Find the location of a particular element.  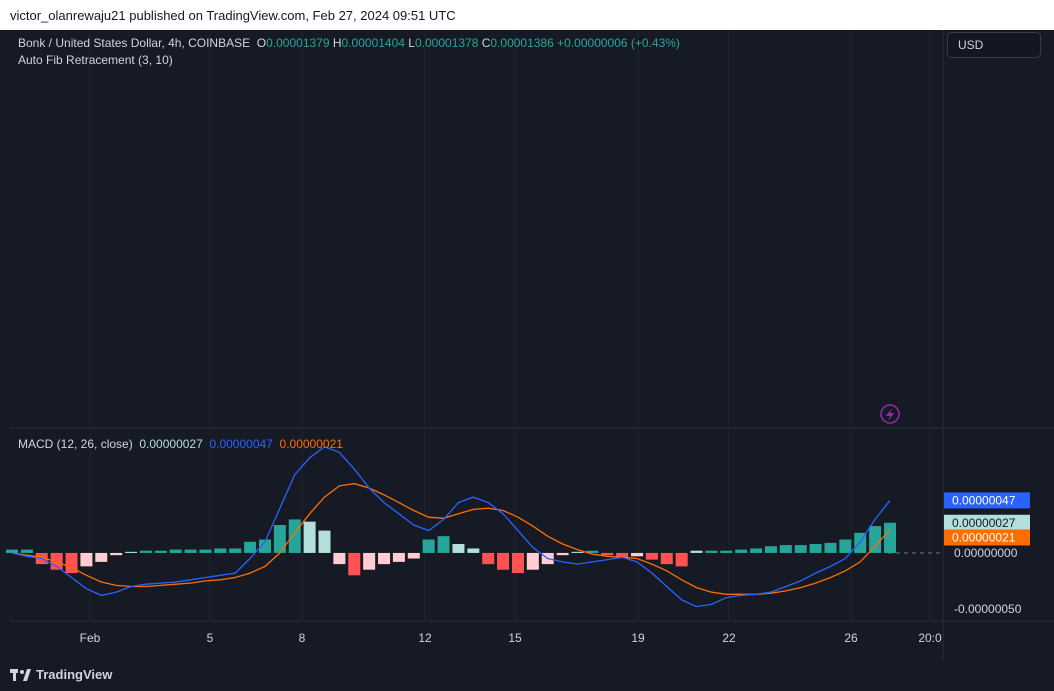

hist-value-badge-label: 0.00000027 is located at coordinates (984, 523).